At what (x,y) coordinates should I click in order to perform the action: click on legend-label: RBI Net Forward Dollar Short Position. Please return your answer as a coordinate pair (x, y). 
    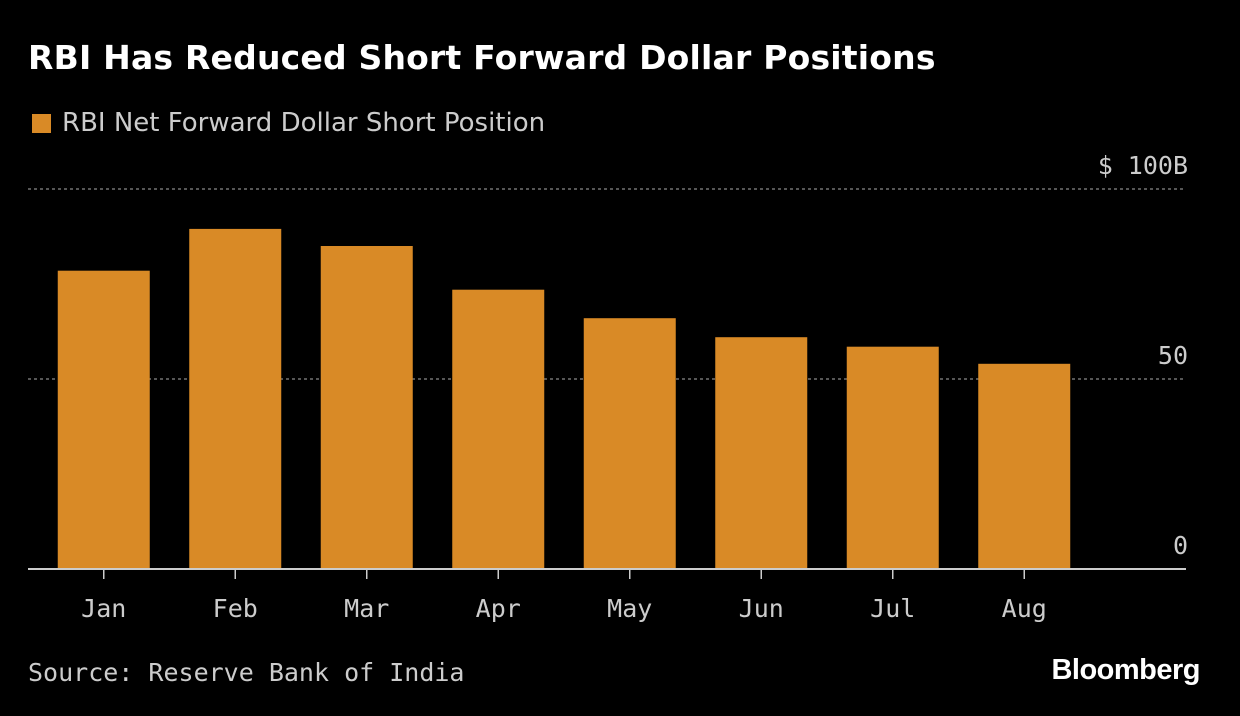
    Looking at the image, I should click on (304, 123).